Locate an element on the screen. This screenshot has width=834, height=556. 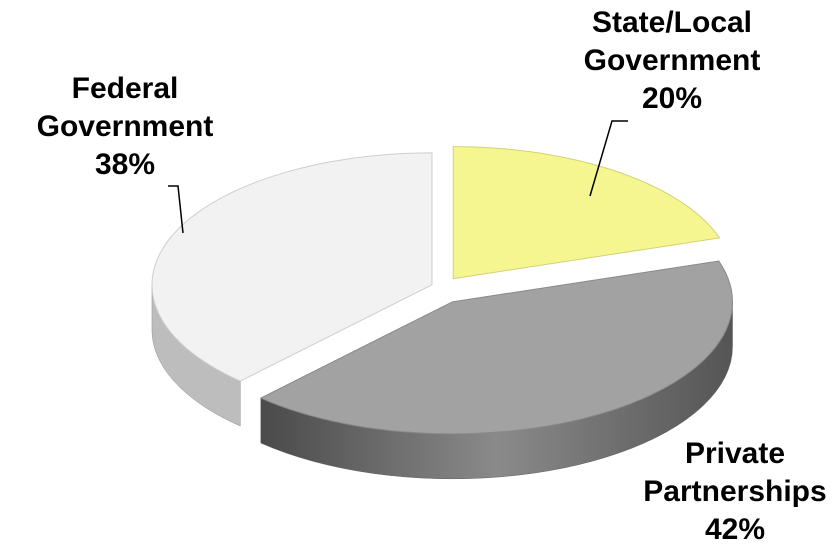
slice-label: State/Local Government is located at coordinates (672, 41).